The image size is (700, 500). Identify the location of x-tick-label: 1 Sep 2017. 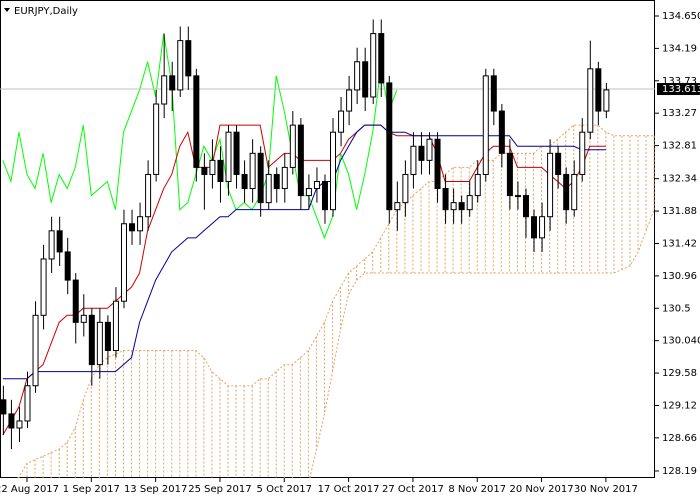
(91, 489).